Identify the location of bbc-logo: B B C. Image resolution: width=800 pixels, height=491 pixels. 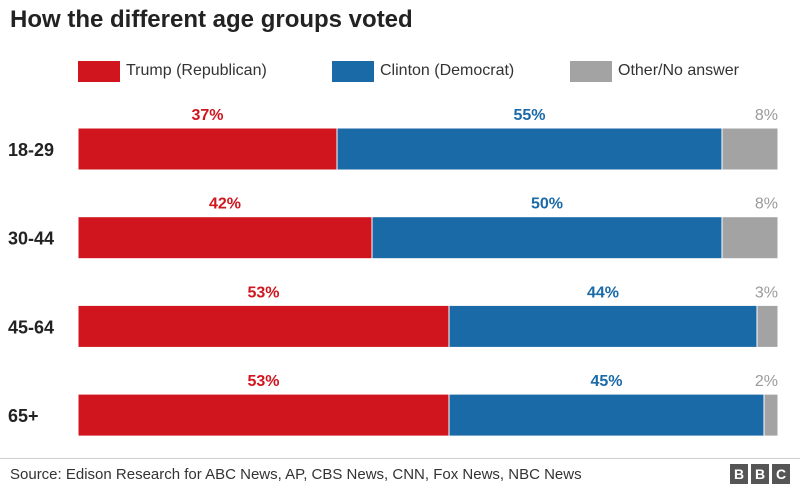
(760, 474).